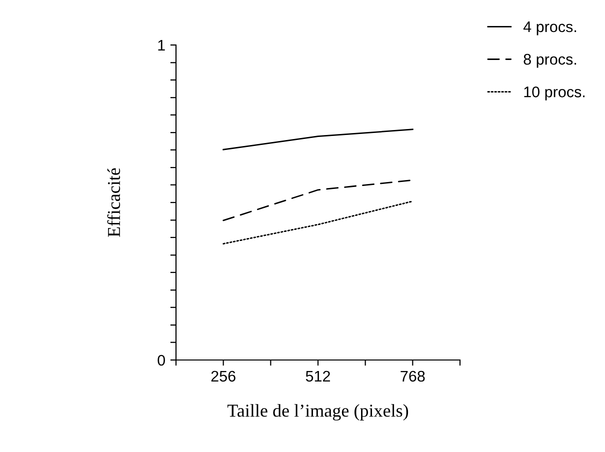  I want to click on x-axis-title: Taille de l’image (pixels), so click(317, 412).